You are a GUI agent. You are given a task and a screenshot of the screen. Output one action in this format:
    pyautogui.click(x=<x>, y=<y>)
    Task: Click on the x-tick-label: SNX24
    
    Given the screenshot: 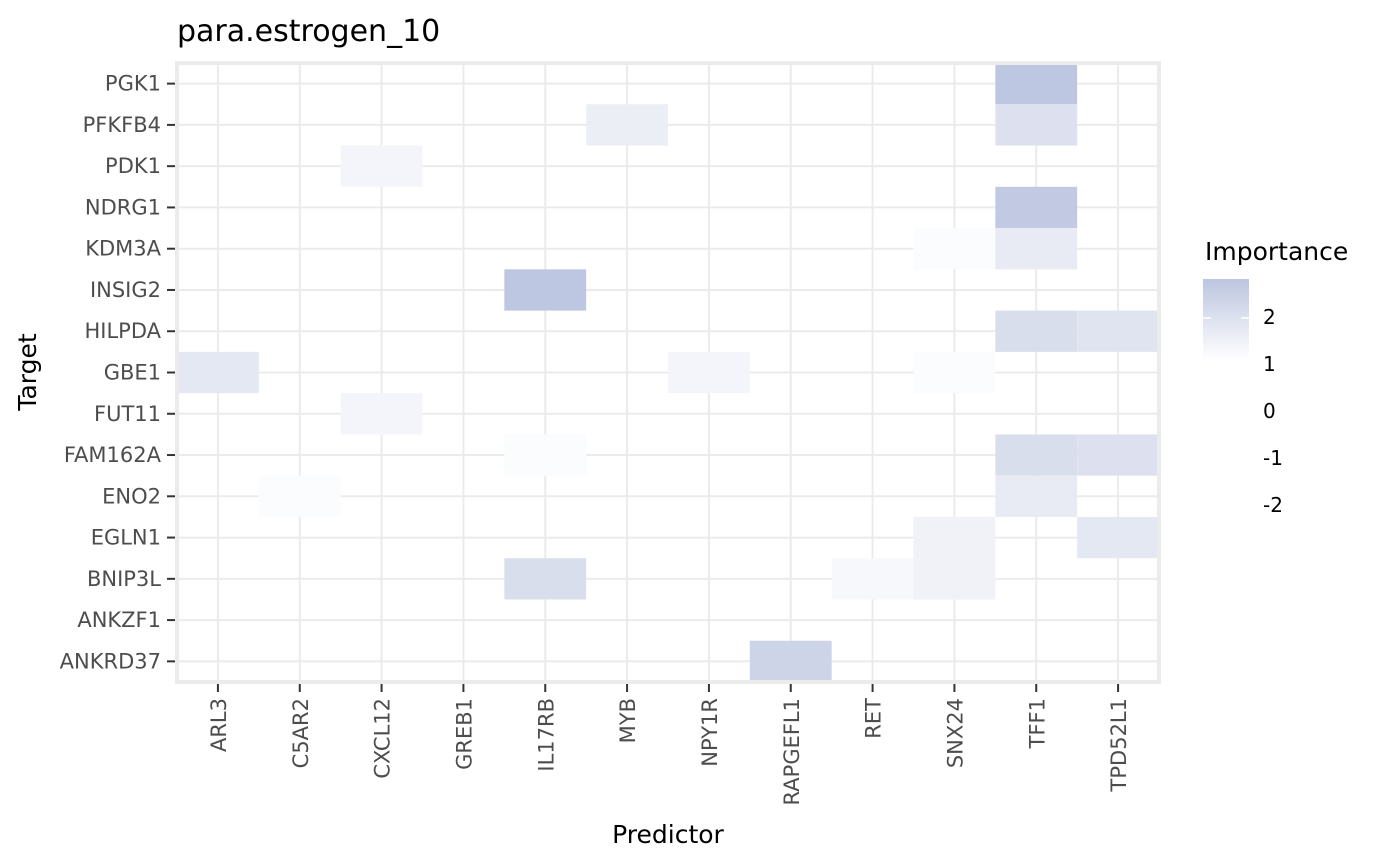 What is the action you would take?
    pyautogui.click(x=955, y=733)
    